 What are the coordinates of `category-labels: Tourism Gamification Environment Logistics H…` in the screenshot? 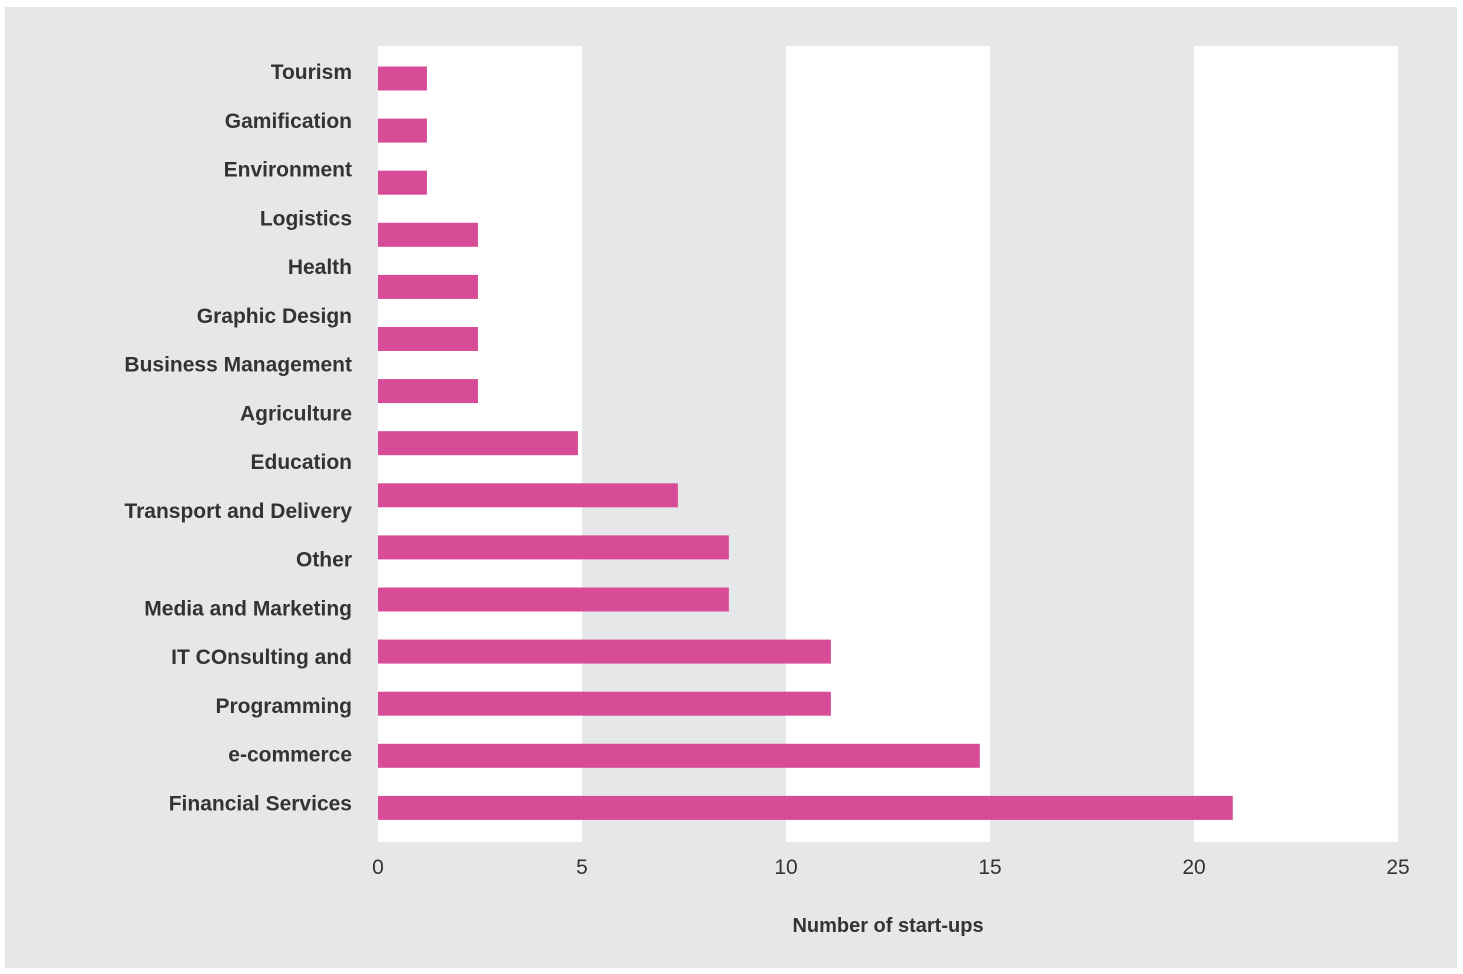 It's located at (238, 438).